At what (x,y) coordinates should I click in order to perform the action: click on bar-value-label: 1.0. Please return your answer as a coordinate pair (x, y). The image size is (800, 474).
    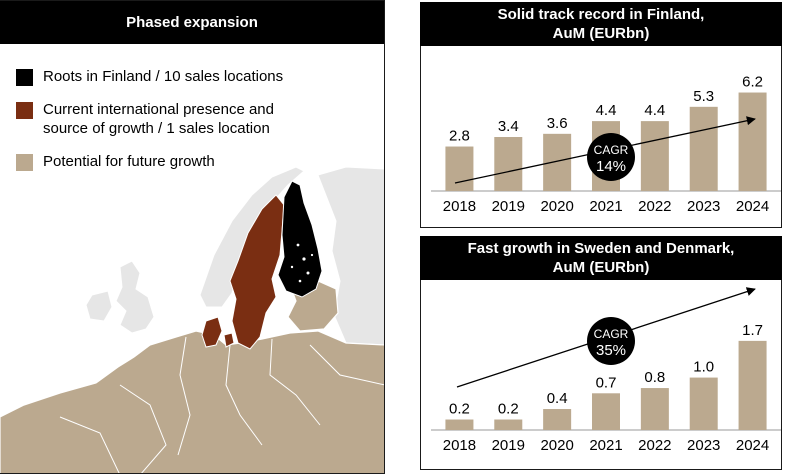
    Looking at the image, I should click on (703, 367).